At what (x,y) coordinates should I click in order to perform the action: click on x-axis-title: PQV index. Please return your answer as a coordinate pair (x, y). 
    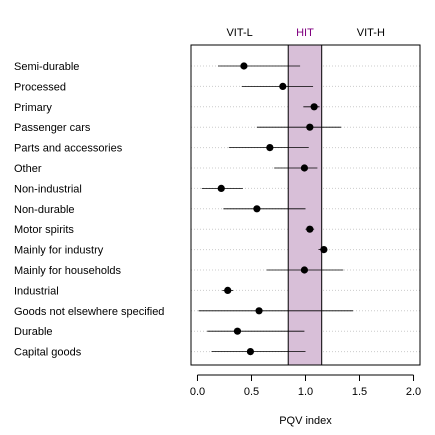
    Looking at the image, I should click on (305, 421).